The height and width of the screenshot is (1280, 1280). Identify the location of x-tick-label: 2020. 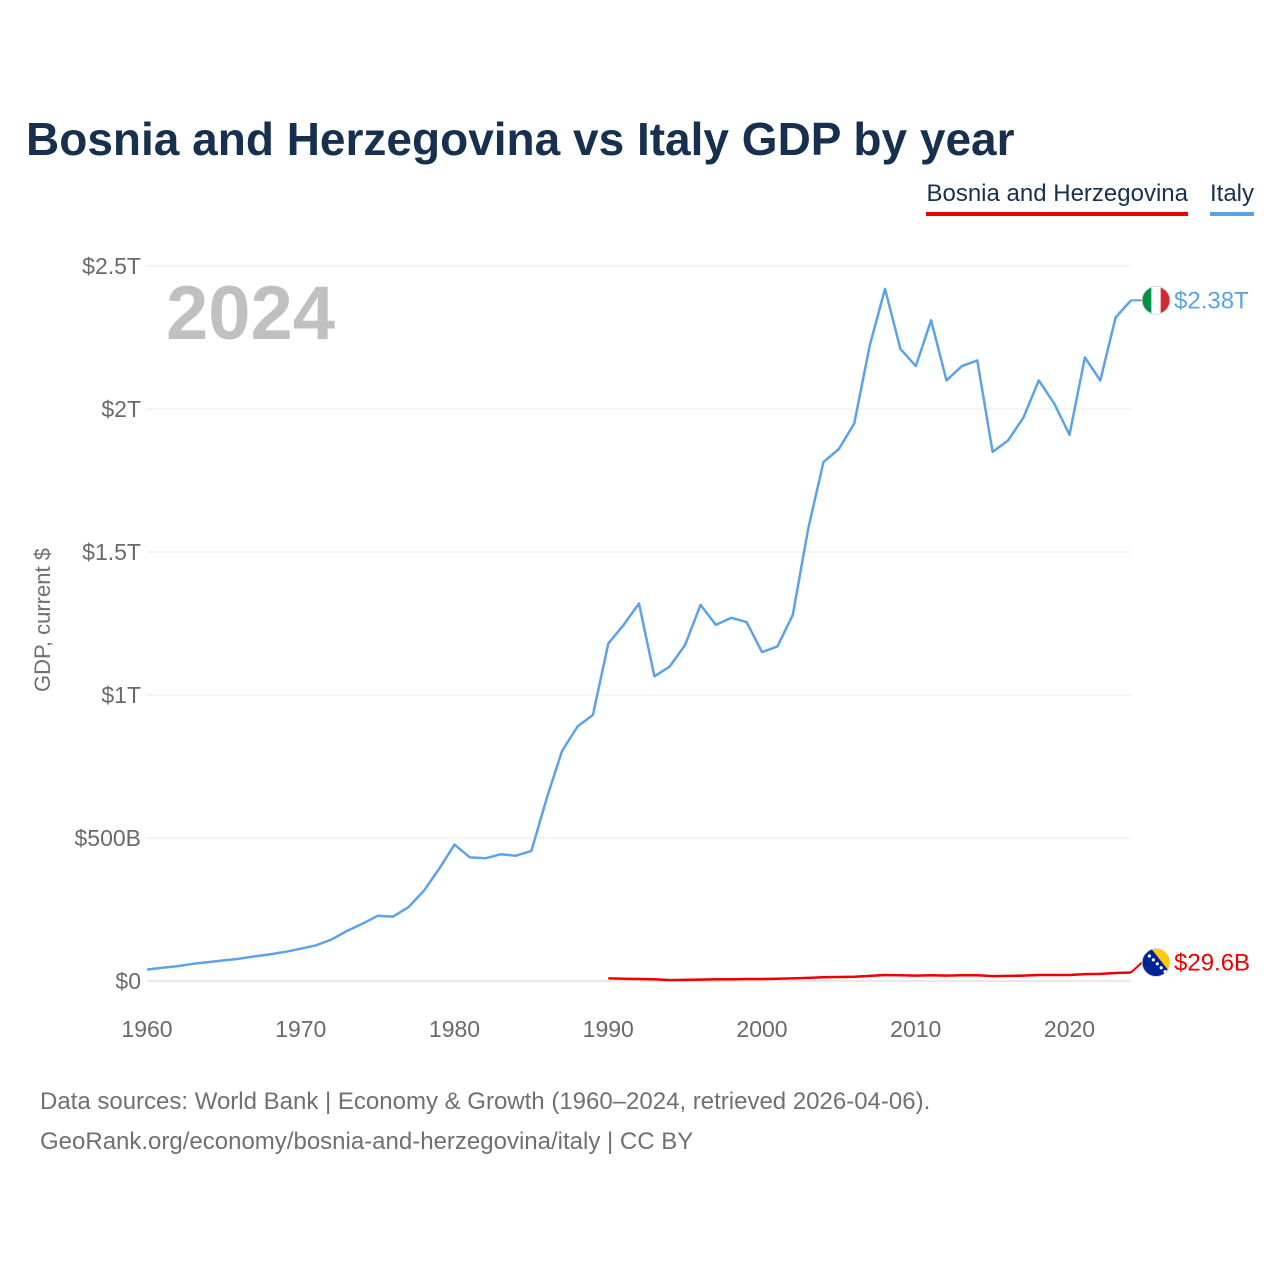
(1069, 1029).